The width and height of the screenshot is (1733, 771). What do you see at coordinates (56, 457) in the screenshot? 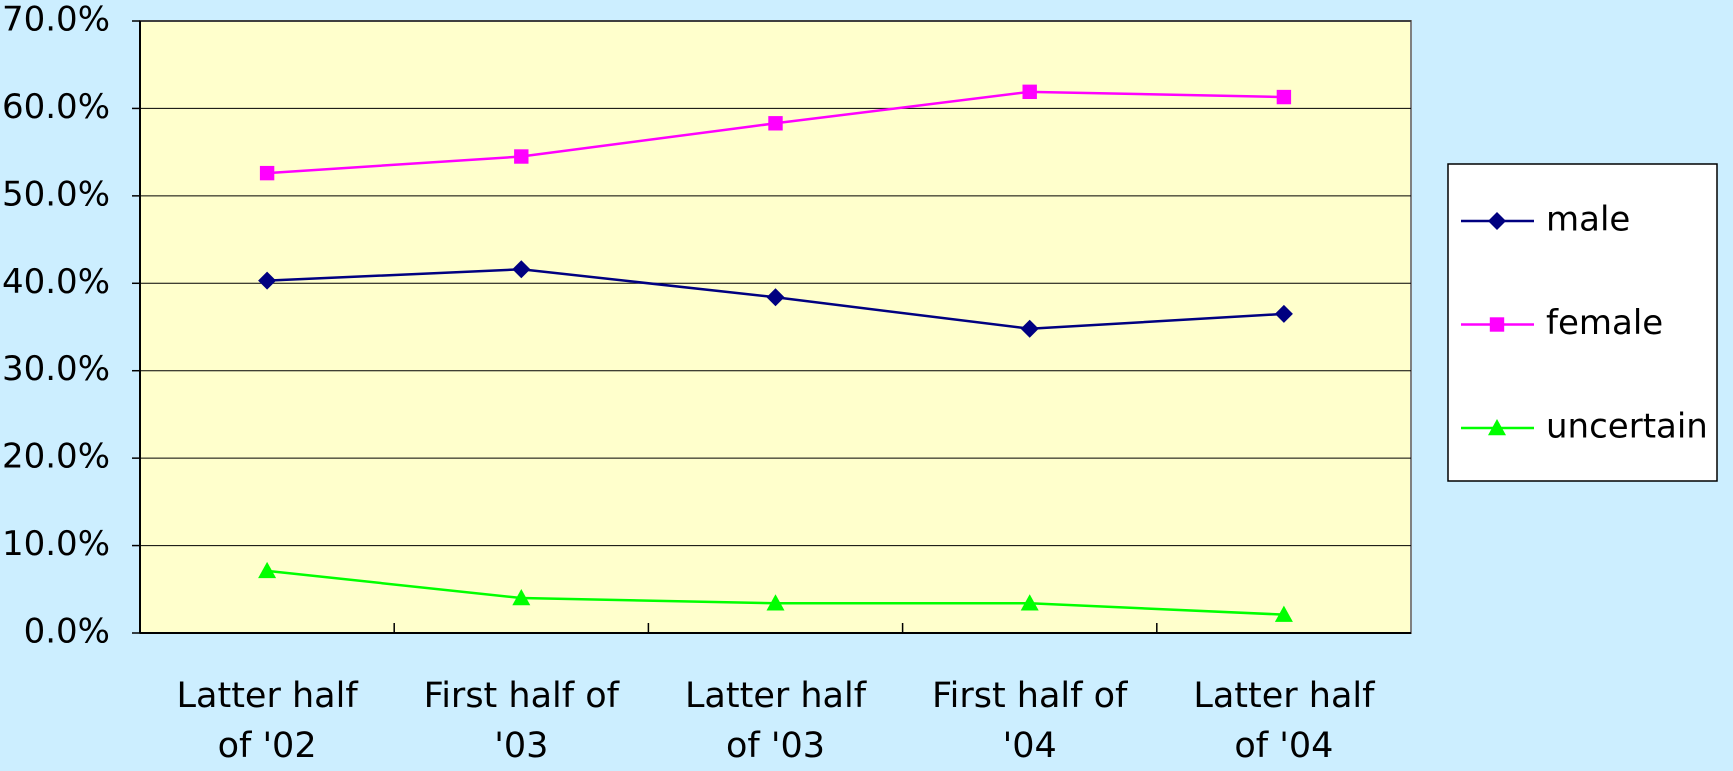
I see `y-tick-label: 20.0%` at bounding box center [56, 457].